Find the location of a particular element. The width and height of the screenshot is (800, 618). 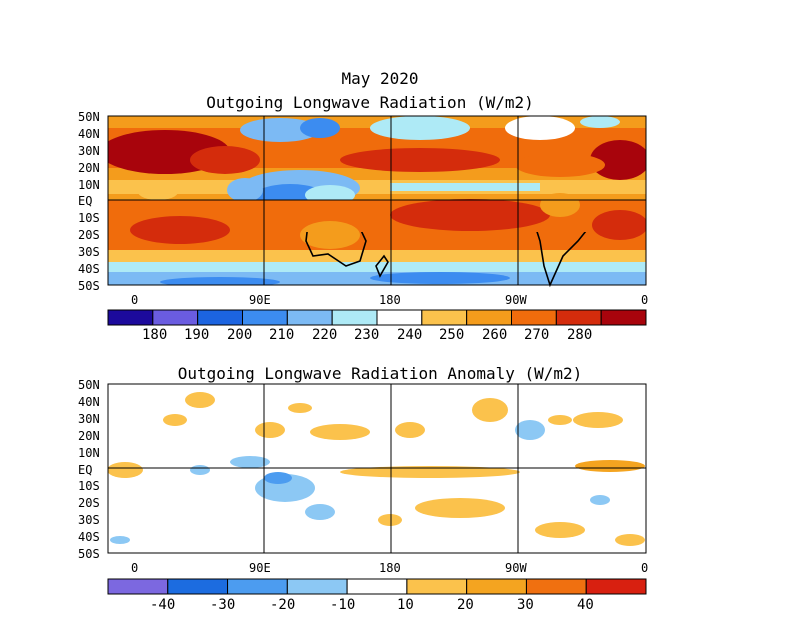

colorbar-label: 190 is located at coordinates (197, 335).